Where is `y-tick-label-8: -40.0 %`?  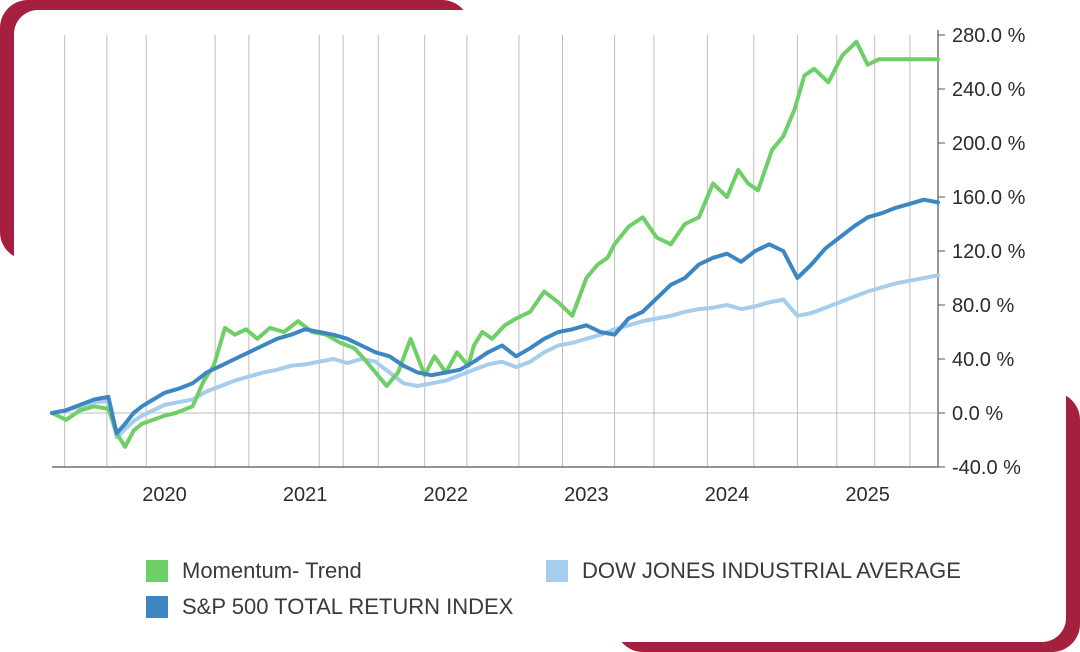 y-tick-label-8: -40.0 % is located at coordinates (986, 468).